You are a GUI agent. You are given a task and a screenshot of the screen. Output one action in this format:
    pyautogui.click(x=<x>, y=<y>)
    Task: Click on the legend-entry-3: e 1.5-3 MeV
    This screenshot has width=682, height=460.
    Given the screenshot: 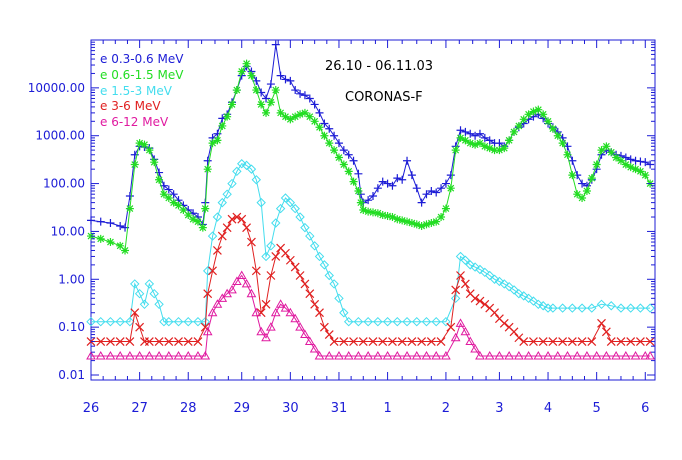 What is the action you would take?
    pyautogui.click(x=136, y=91)
    